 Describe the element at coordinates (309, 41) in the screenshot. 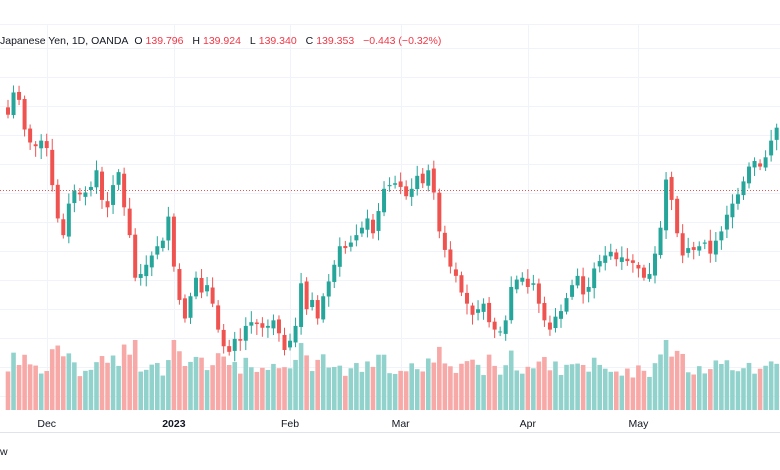

I see `close-label: C` at that location.